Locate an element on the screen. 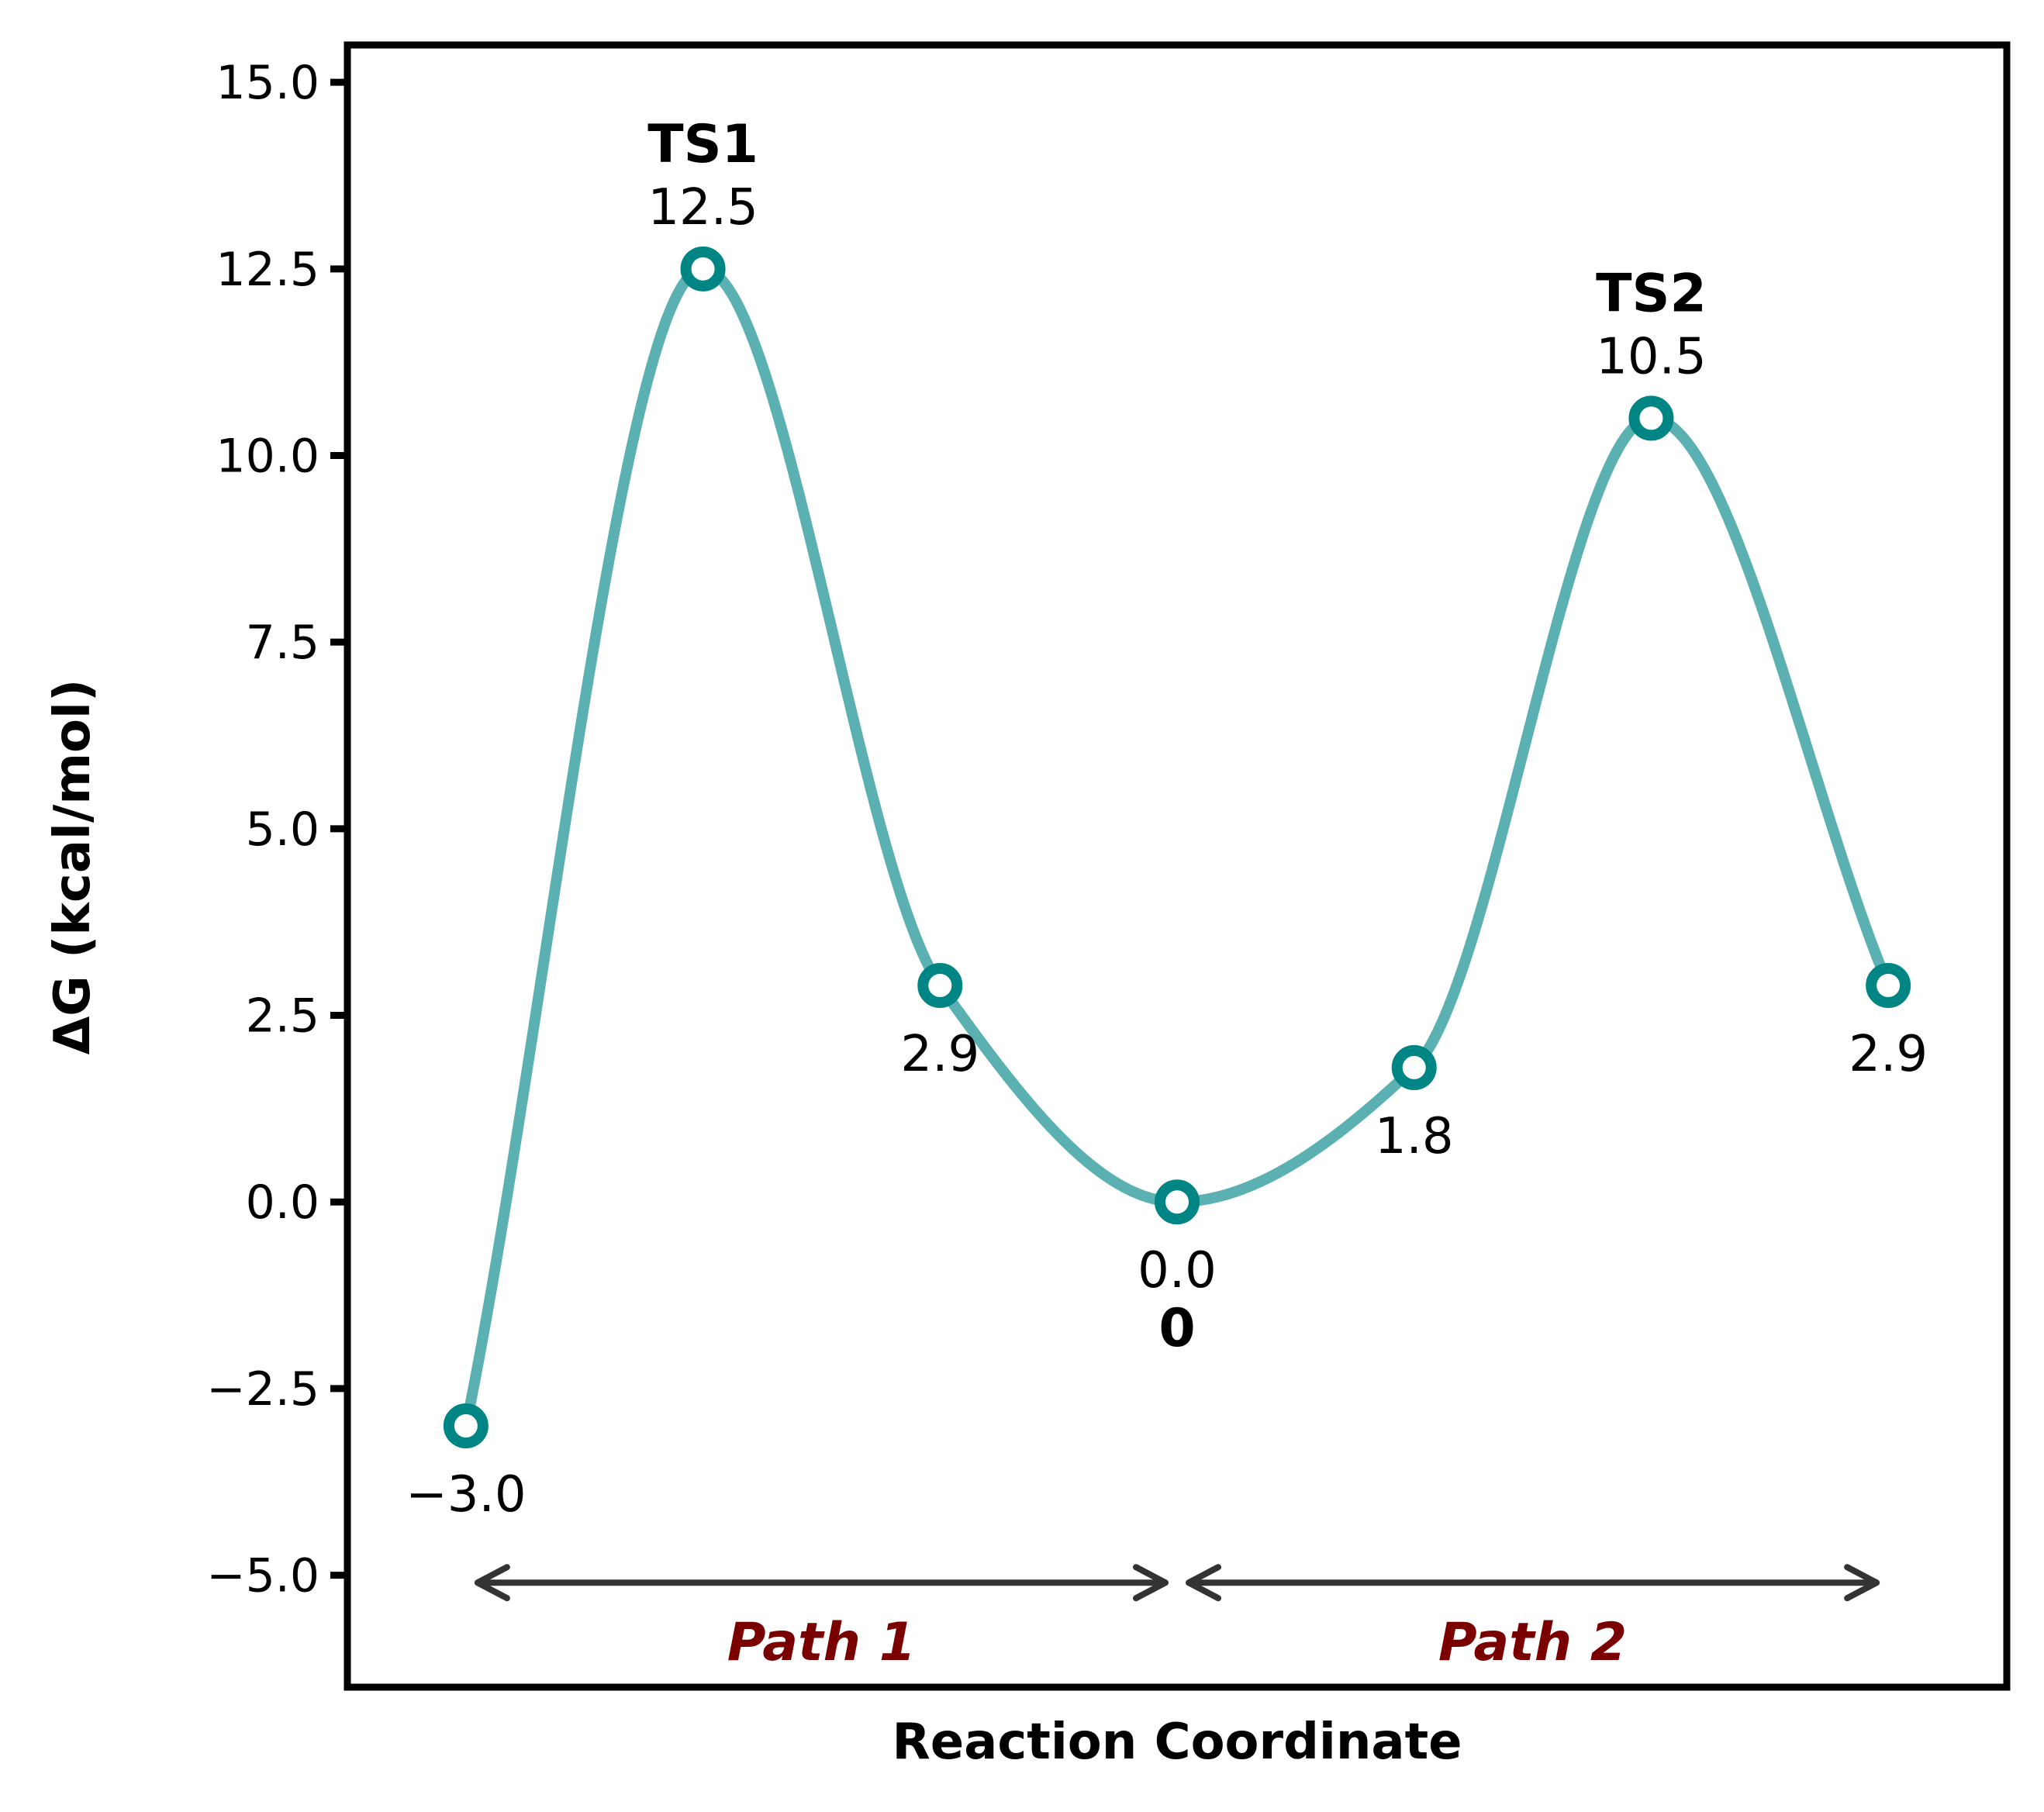 This screenshot has width=2044, height=1812. path-arrow-1: Path 1 is located at coordinates (821, 1618).